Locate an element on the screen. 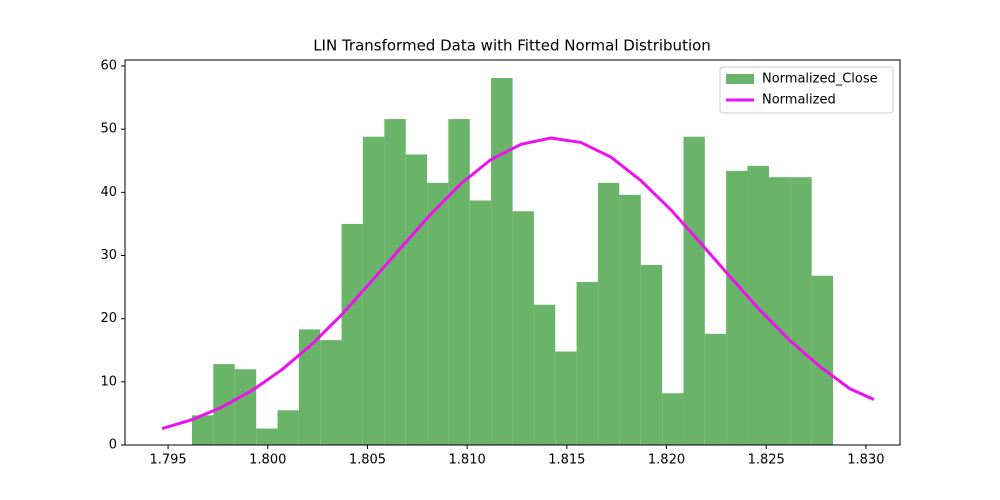 This screenshot has height=500, width=1000. x-tick-label: 1.810 is located at coordinates (467, 460).